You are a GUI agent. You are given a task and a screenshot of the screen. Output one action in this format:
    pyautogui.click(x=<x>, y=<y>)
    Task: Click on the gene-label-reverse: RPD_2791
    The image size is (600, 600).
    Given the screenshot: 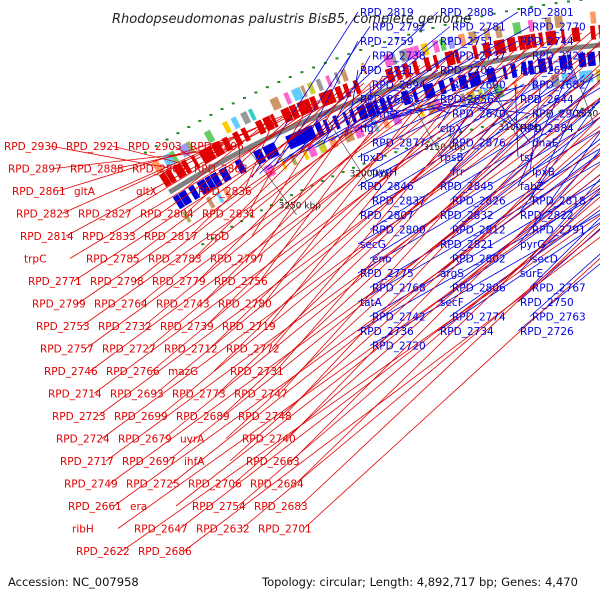 What is the action you would take?
    pyautogui.click(x=559, y=231)
    